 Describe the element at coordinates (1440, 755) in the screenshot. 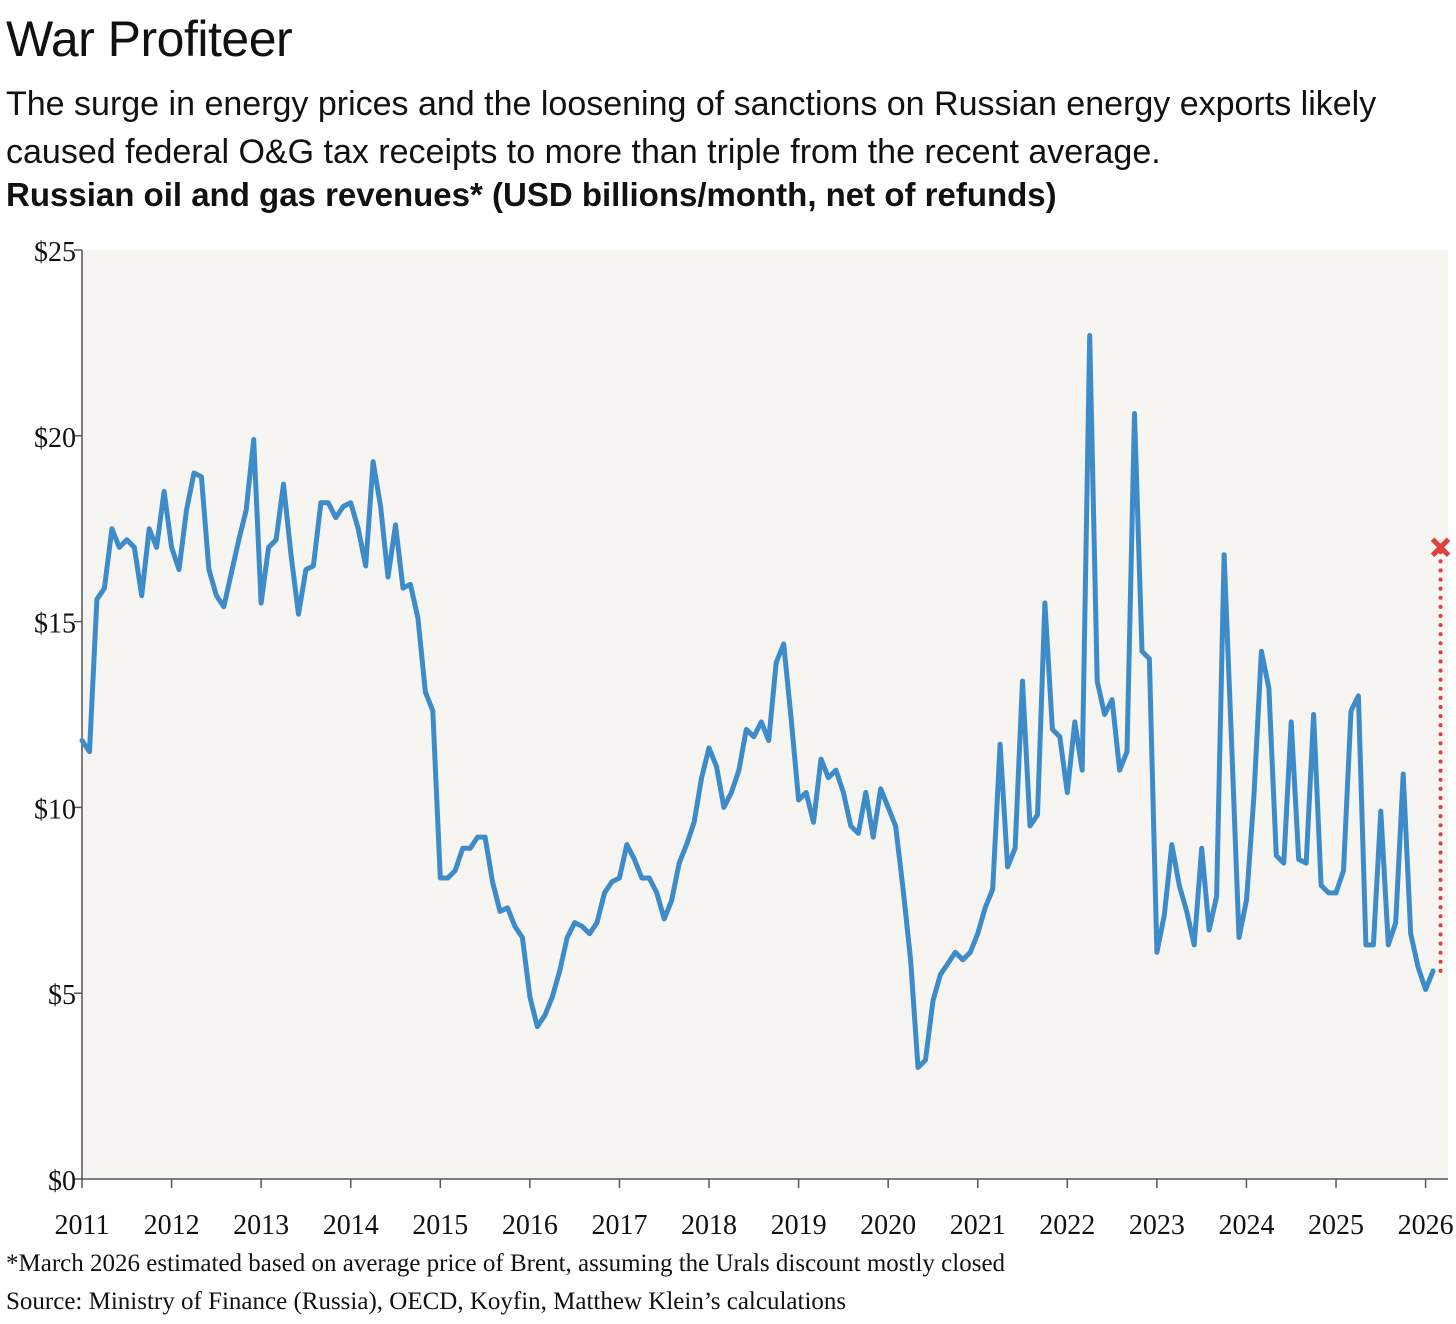

I see `estimate-group` at that location.